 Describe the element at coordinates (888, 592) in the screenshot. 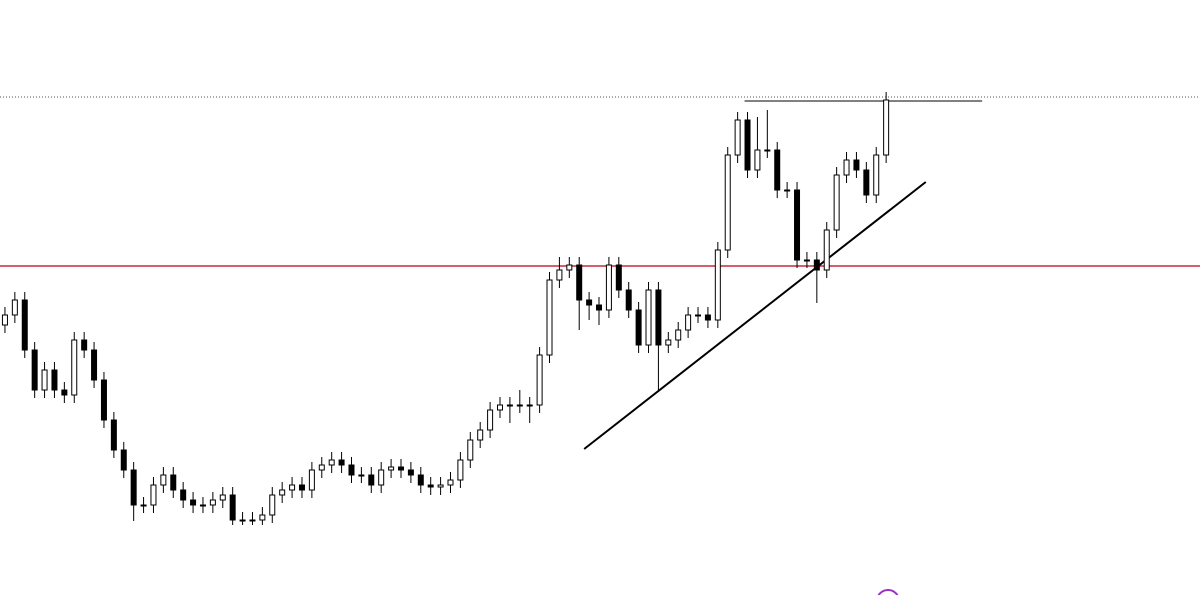

I see `marker-icon` at that location.